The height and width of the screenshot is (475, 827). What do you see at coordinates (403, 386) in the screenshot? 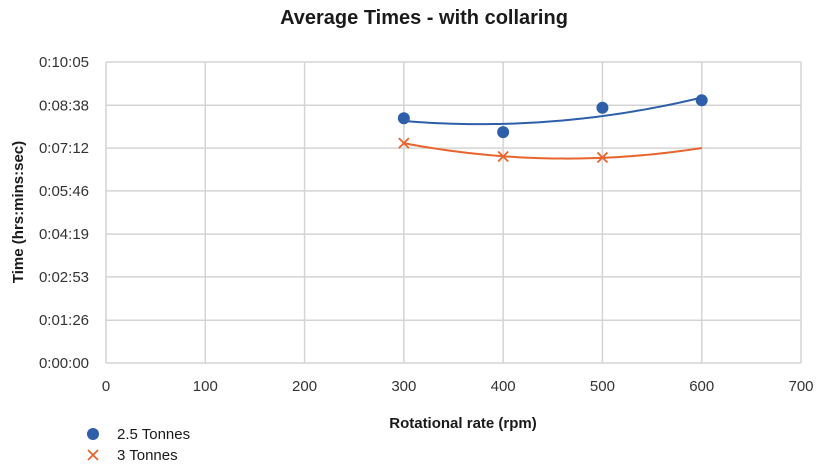
I see `x-tick-label: 300` at bounding box center [403, 386].